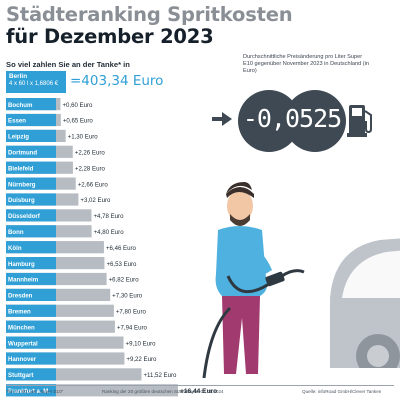 The height and width of the screenshot is (400, 400). I want to click on value-label: +11,52 Euro, so click(160, 375).